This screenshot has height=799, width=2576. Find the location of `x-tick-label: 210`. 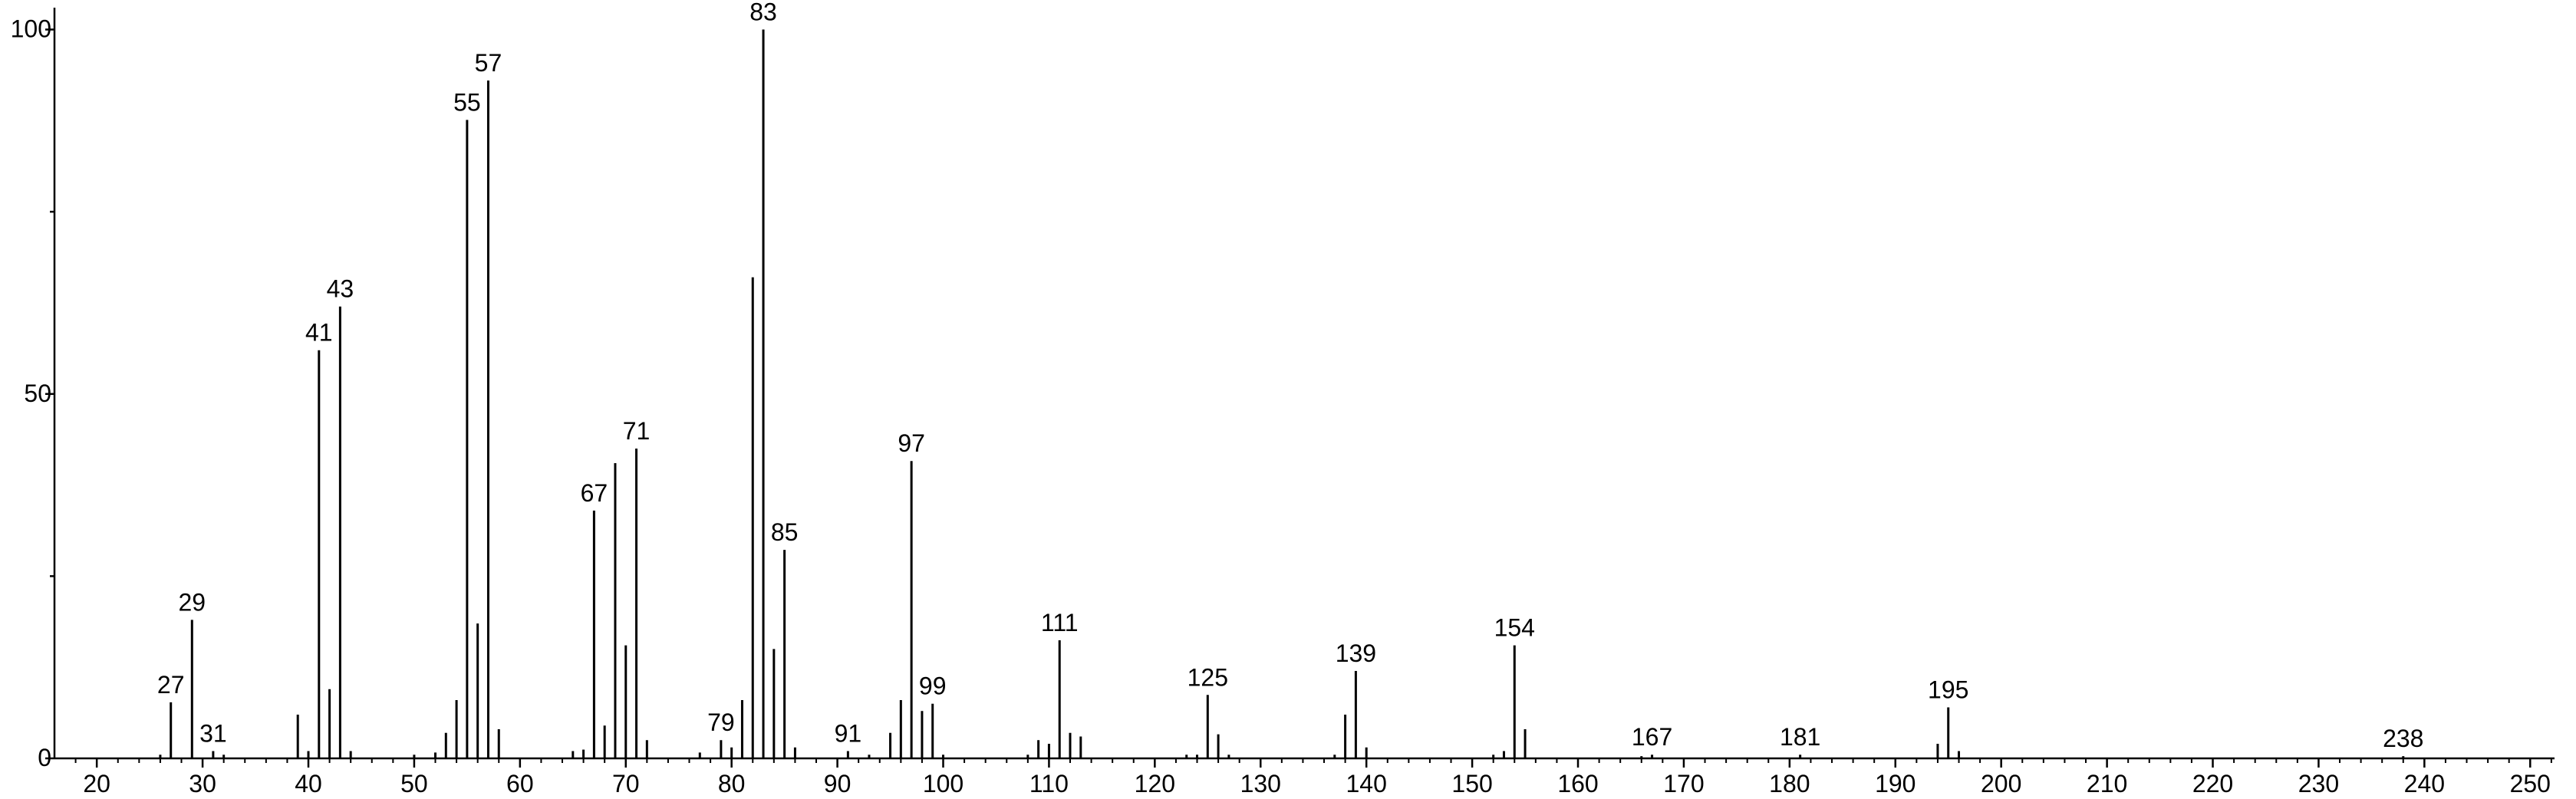

x-tick-label: 210 is located at coordinates (2107, 783).